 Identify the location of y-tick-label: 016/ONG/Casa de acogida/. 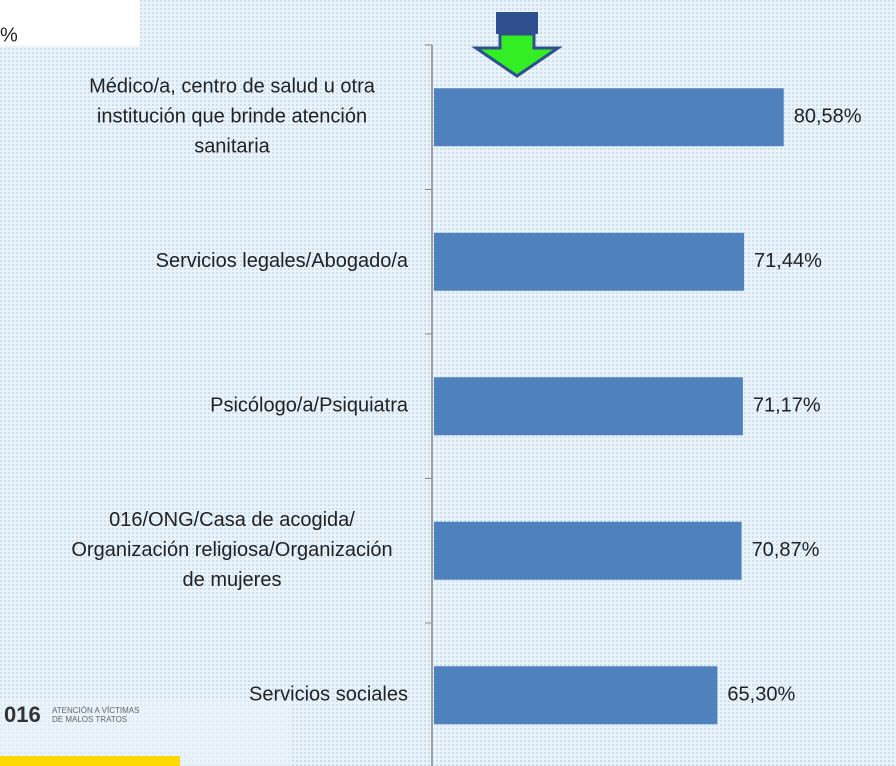
(232, 520).